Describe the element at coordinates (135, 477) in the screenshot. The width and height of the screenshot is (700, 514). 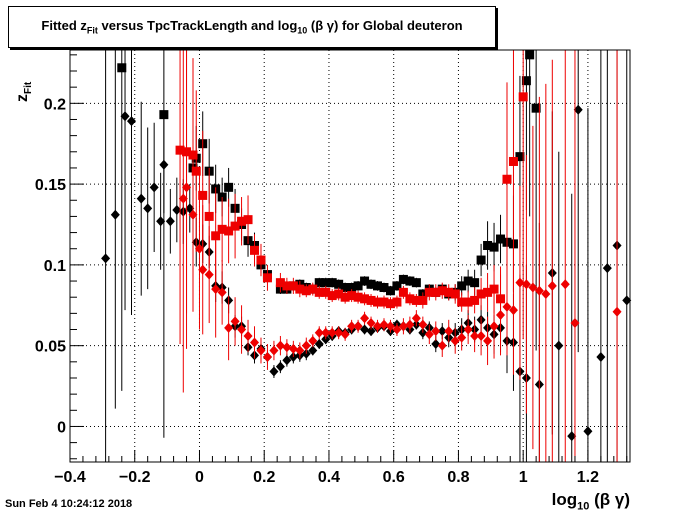
I see `x-tick-label: −0.2` at that location.